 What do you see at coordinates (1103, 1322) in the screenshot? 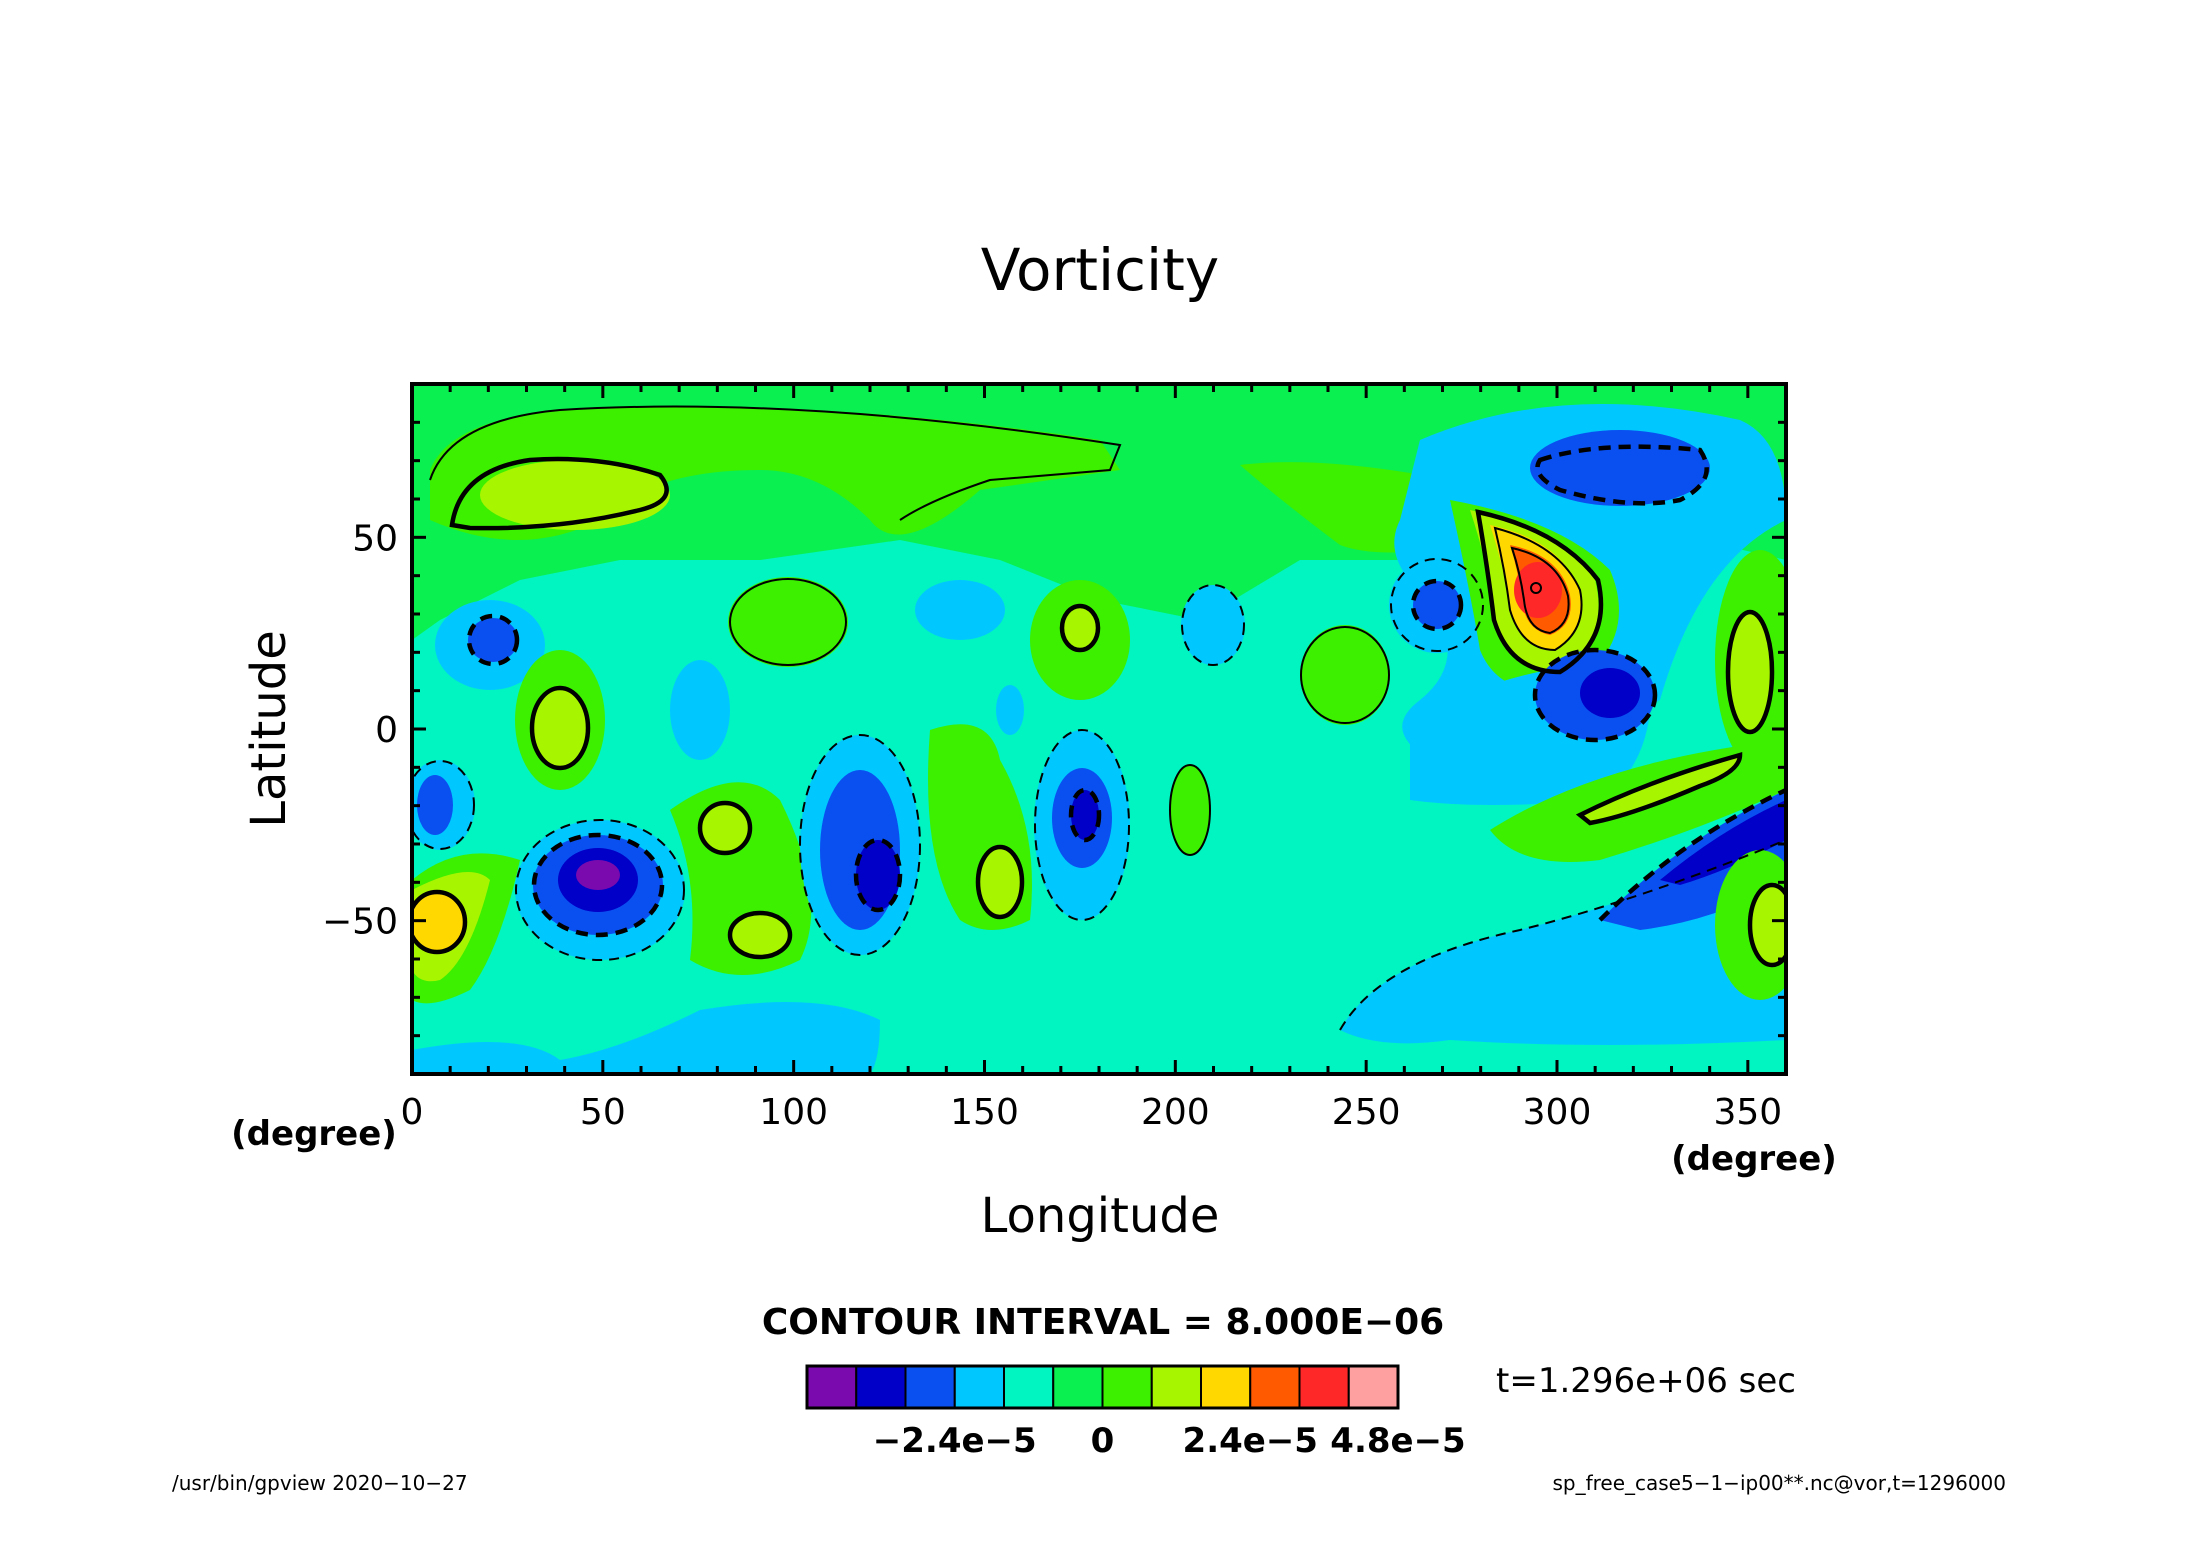
I see `contour-interval-label: CONTOUR INTERVAL = 8.000E−06` at bounding box center [1103, 1322].